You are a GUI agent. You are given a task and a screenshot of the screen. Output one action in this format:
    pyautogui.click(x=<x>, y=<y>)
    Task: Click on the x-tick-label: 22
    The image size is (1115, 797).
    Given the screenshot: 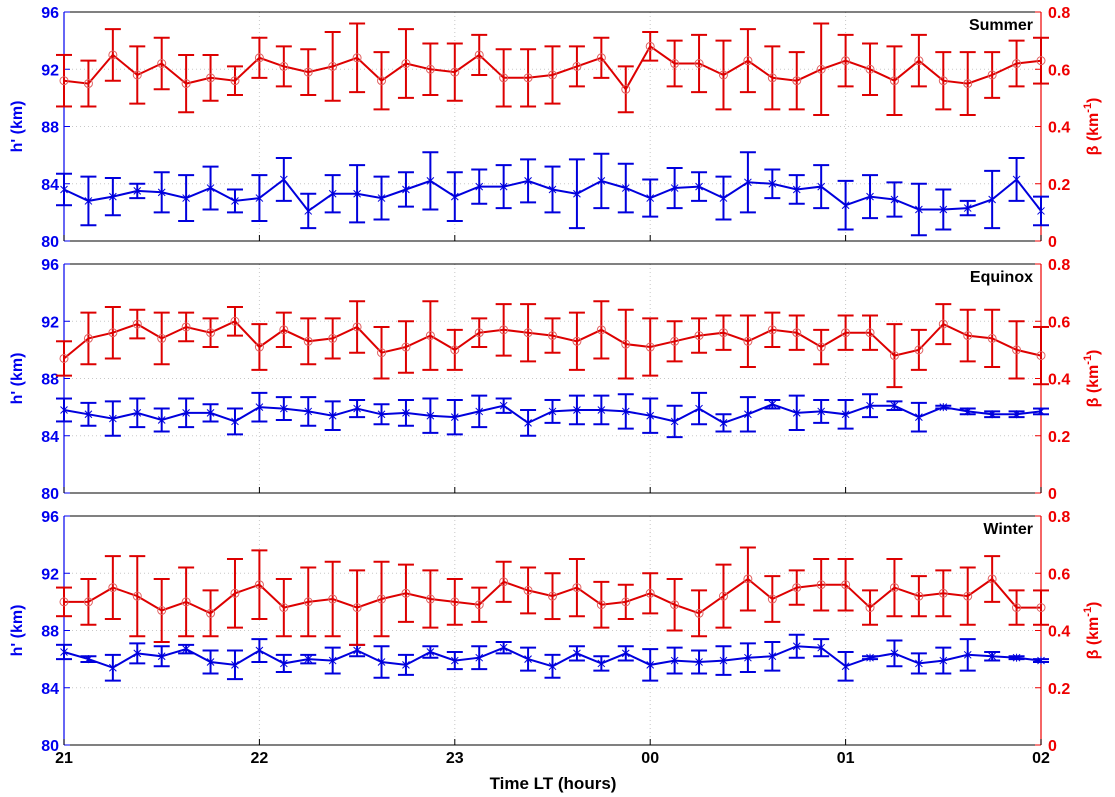 What is the action you would take?
    pyautogui.click(x=260, y=758)
    